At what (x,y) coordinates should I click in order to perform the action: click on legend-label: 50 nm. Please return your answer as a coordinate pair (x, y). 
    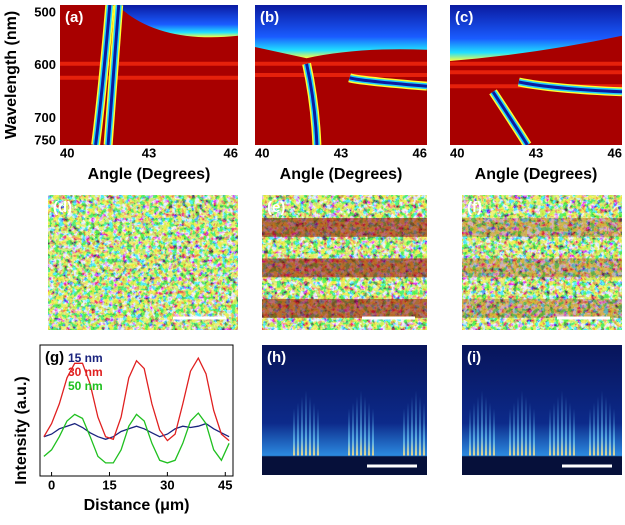
    Looking at the image, I should click on (85, 386).